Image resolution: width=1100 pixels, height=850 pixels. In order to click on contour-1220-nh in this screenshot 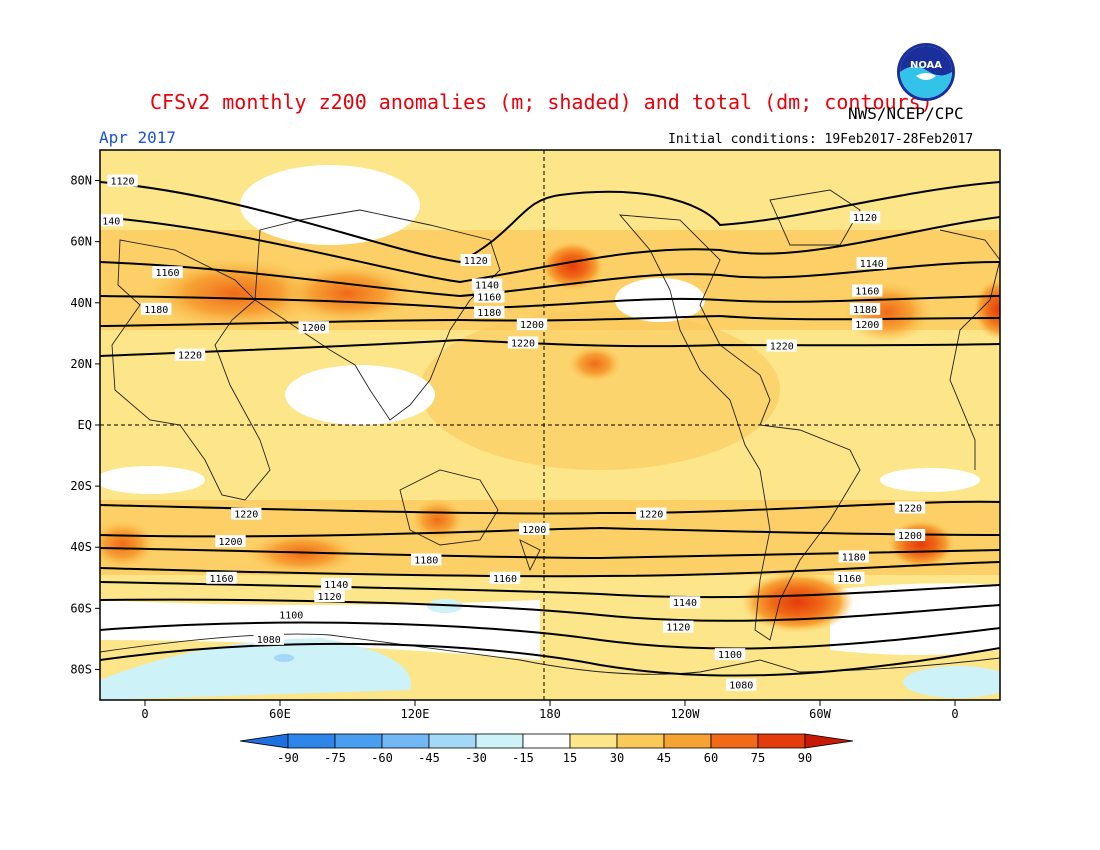, I will do `click(550, 347)`.